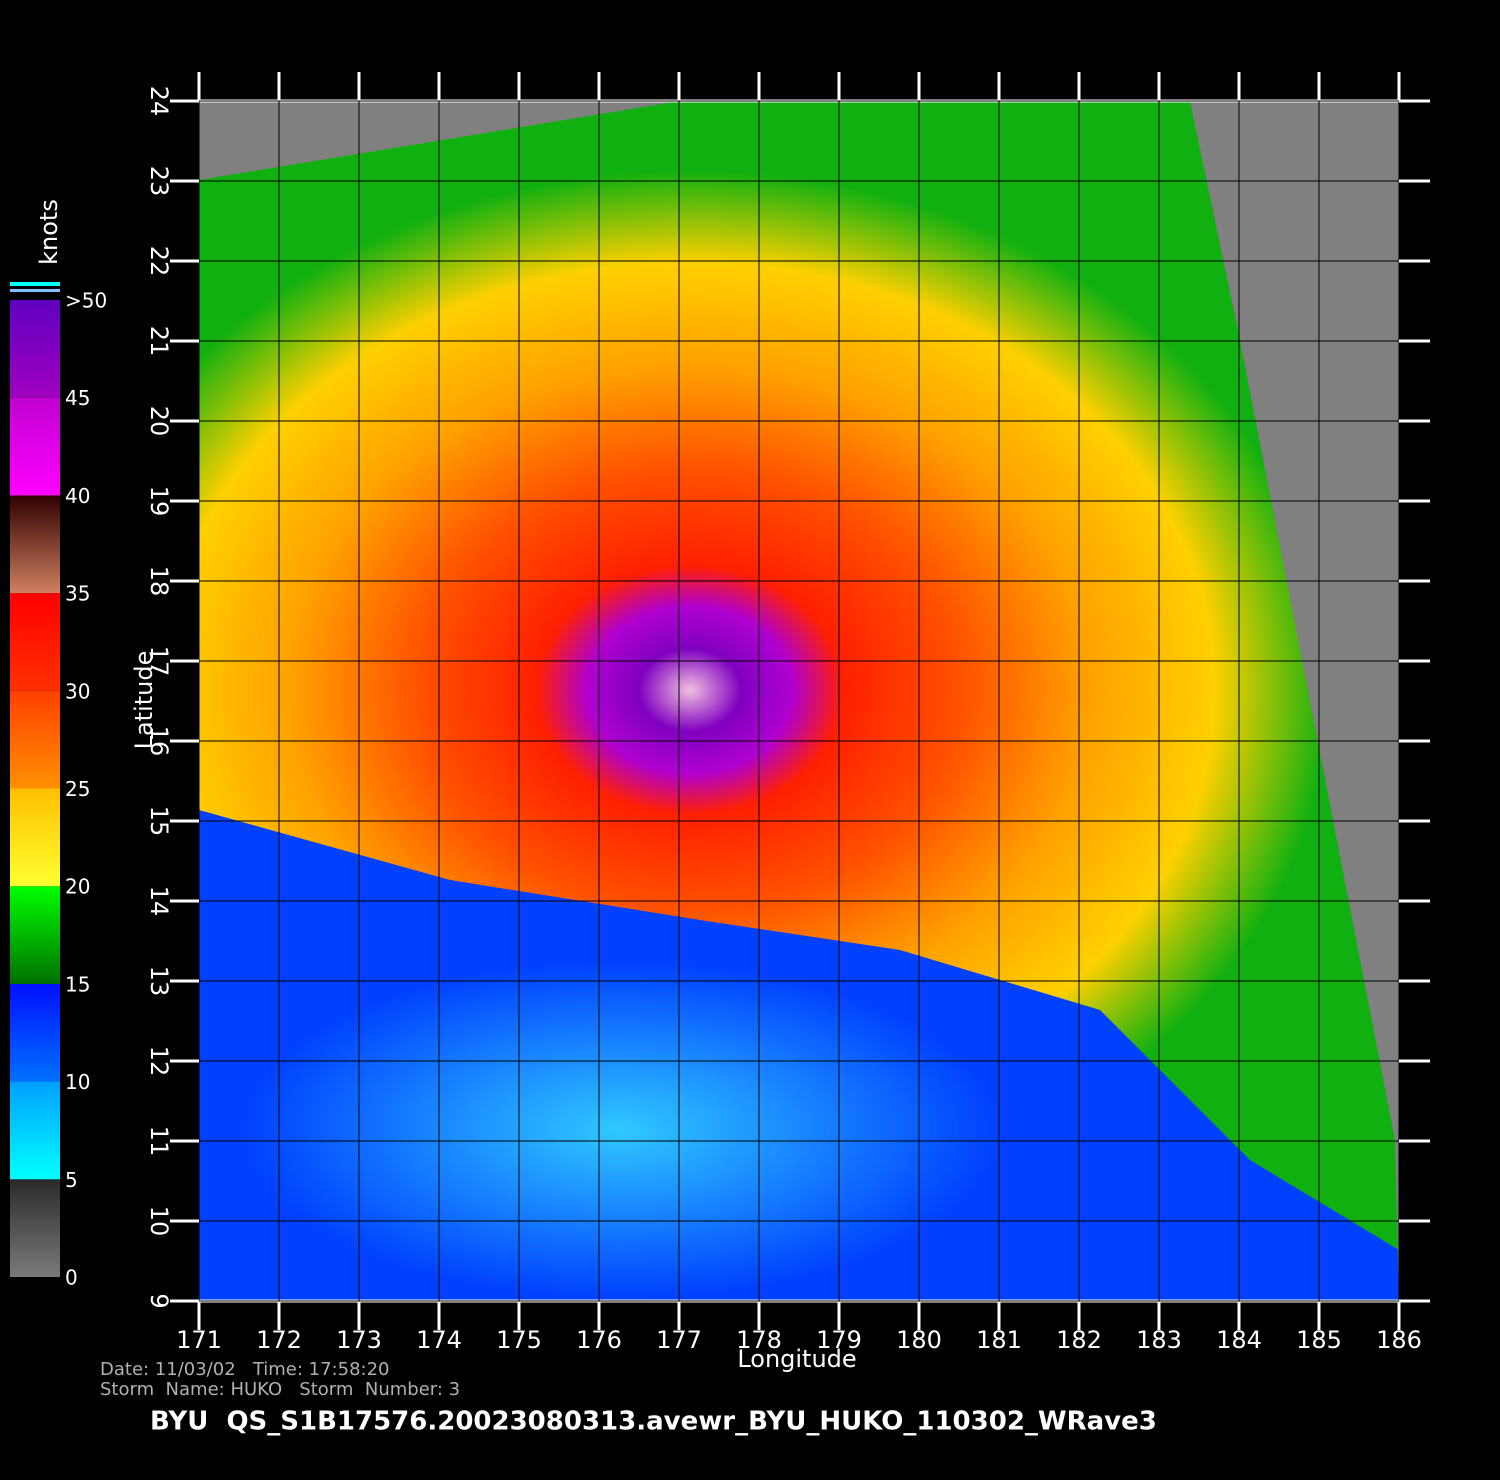 This screenshot has height=1480, width=1500. Describe the element at coordinates (919, 1340) in the screenshot. I see `x-tick-label: 180` at that location.